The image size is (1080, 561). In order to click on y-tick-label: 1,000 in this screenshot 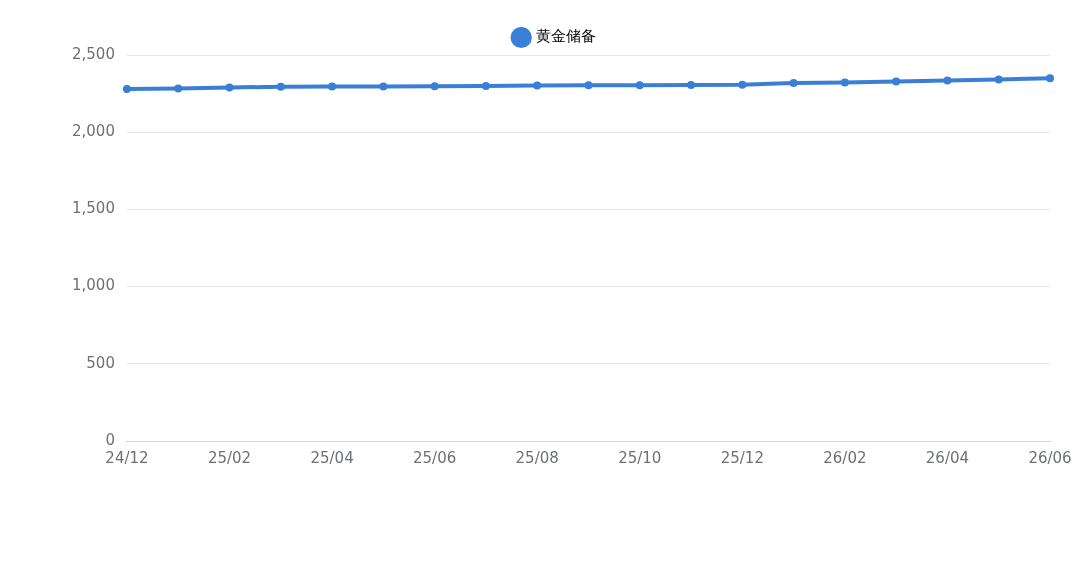, I will do `click(93, 285)`.